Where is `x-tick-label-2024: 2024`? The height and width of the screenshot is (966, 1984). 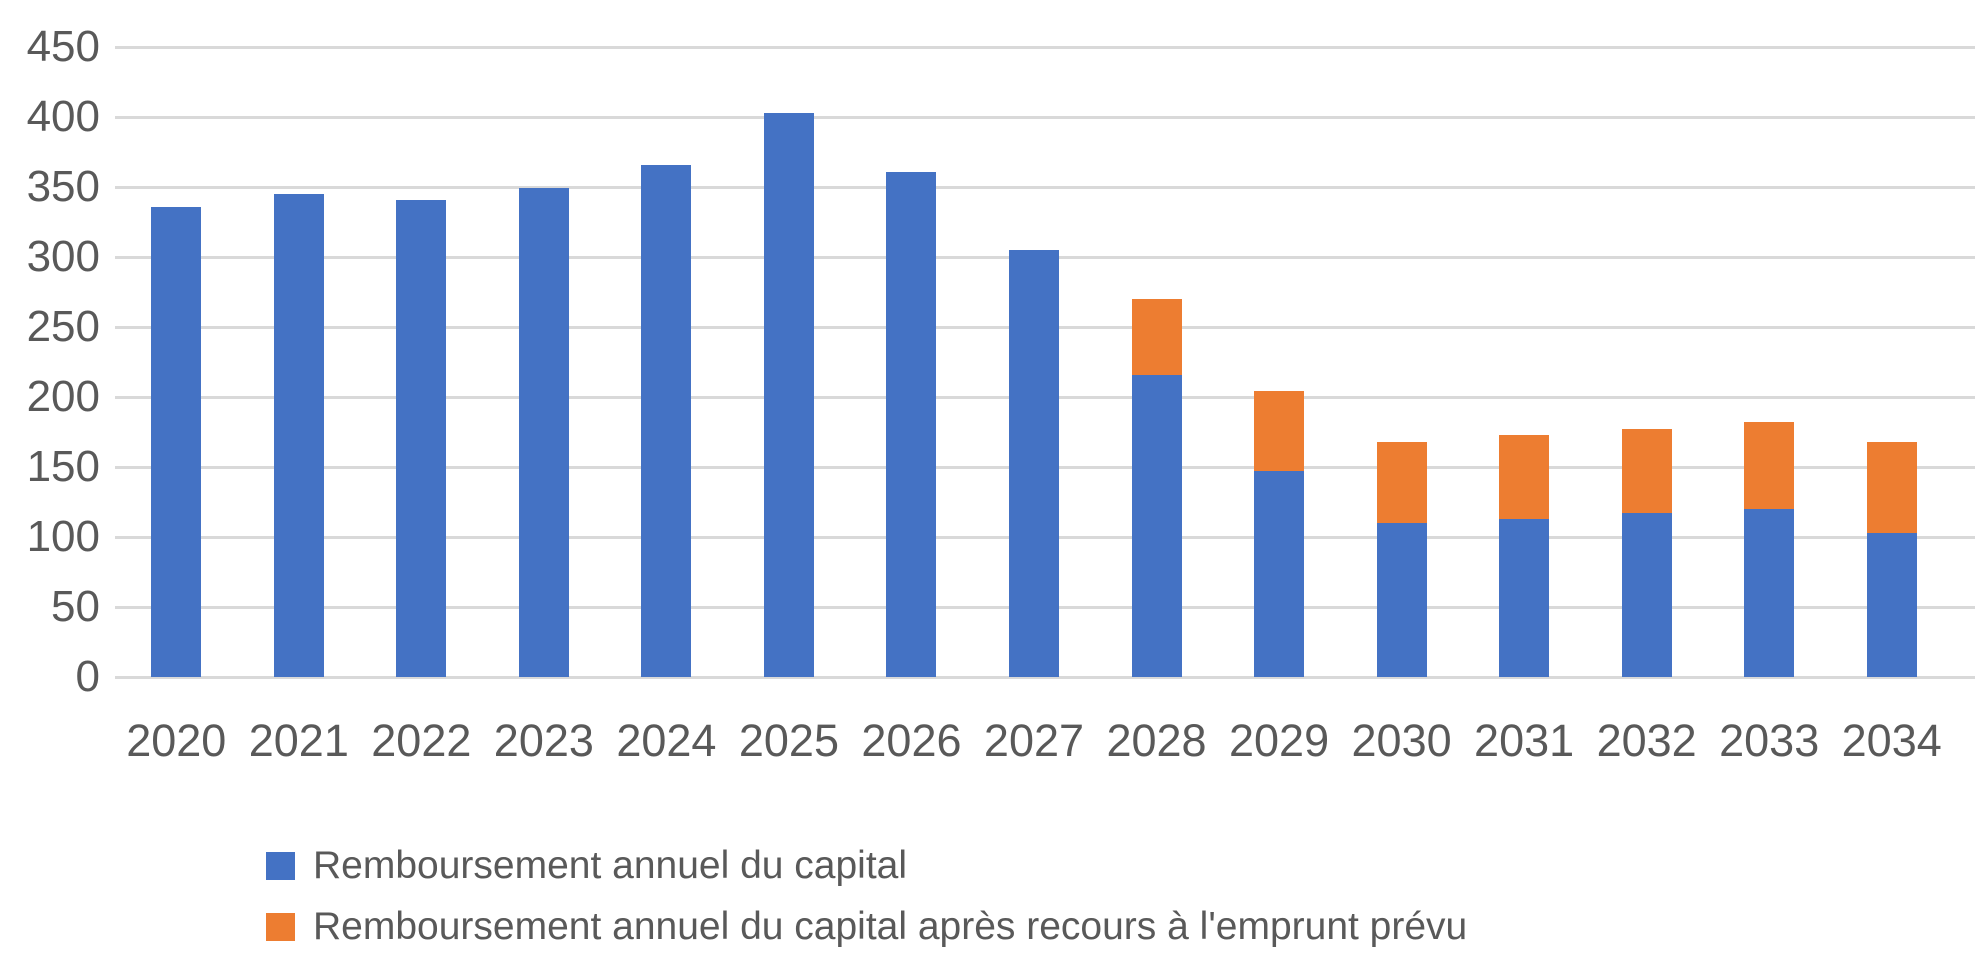
x-tick-label-2024: 2024 is located at coordinates (666, 740).